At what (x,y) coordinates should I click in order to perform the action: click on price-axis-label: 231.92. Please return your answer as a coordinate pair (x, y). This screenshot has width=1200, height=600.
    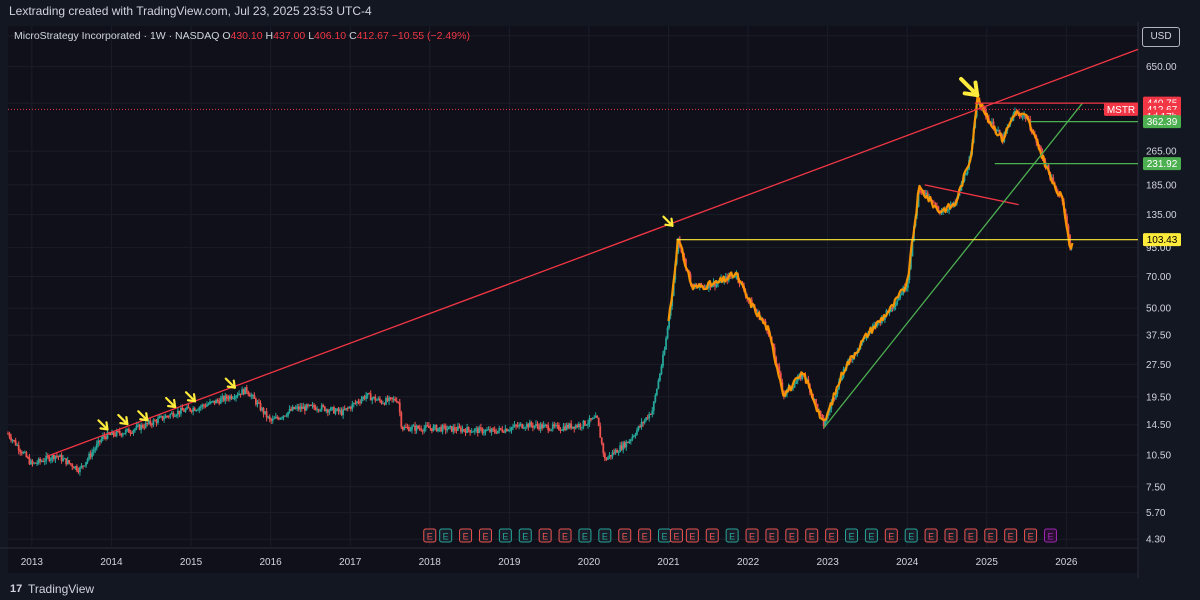
    Looking at the image, I should click on (1162, 164).